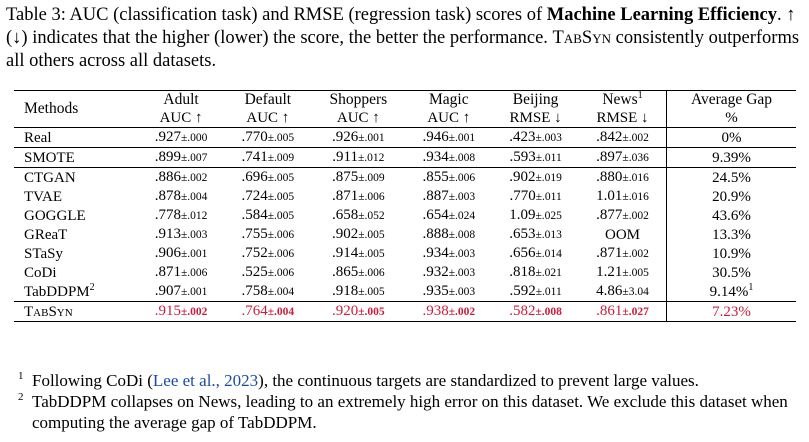  What do you see at coordinates (535, 196) in the screenshot?
I see `score-cell: .770±.011` at bounding box center [535, 196].